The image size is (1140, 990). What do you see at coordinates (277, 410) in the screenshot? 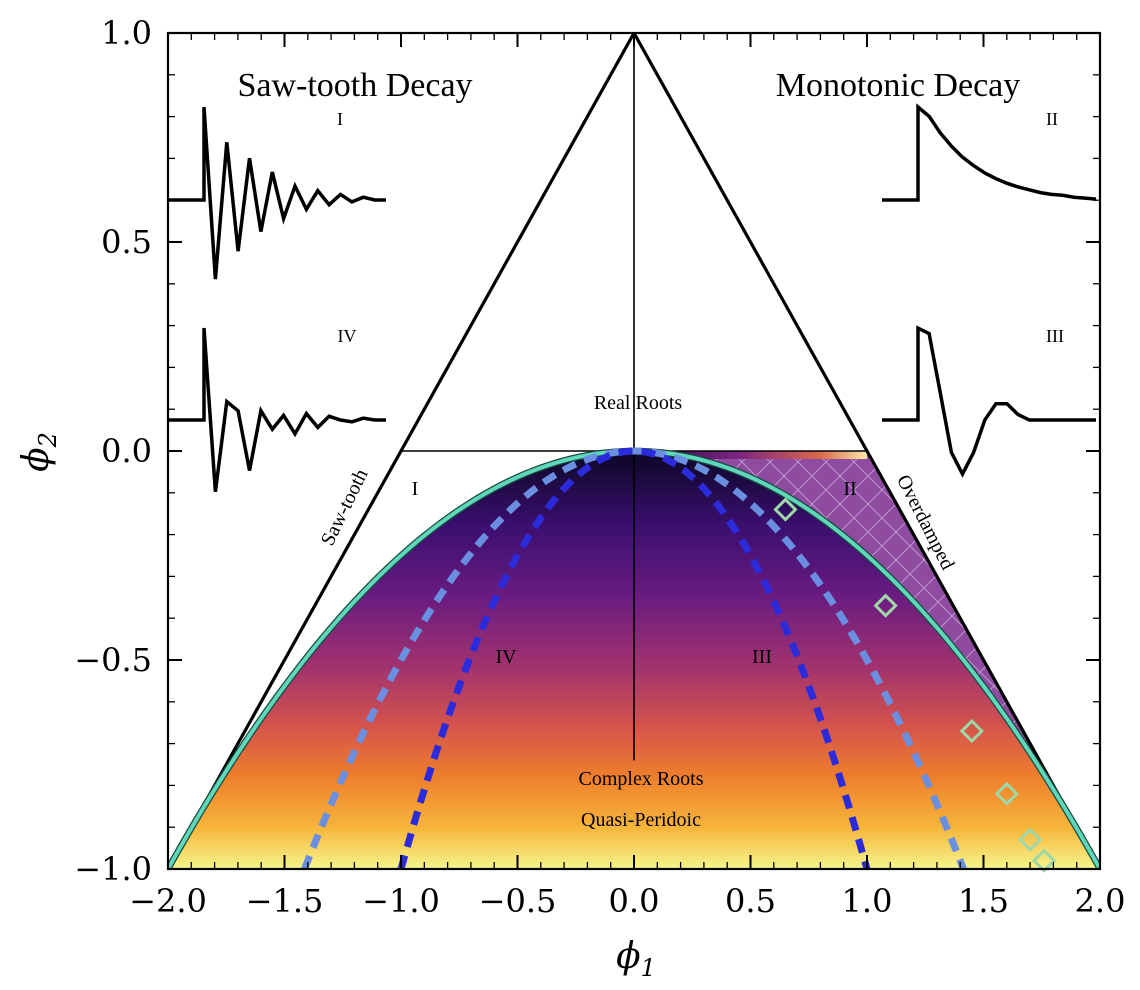
I see `inset-curve-IV` at bounding box center [277, 410].